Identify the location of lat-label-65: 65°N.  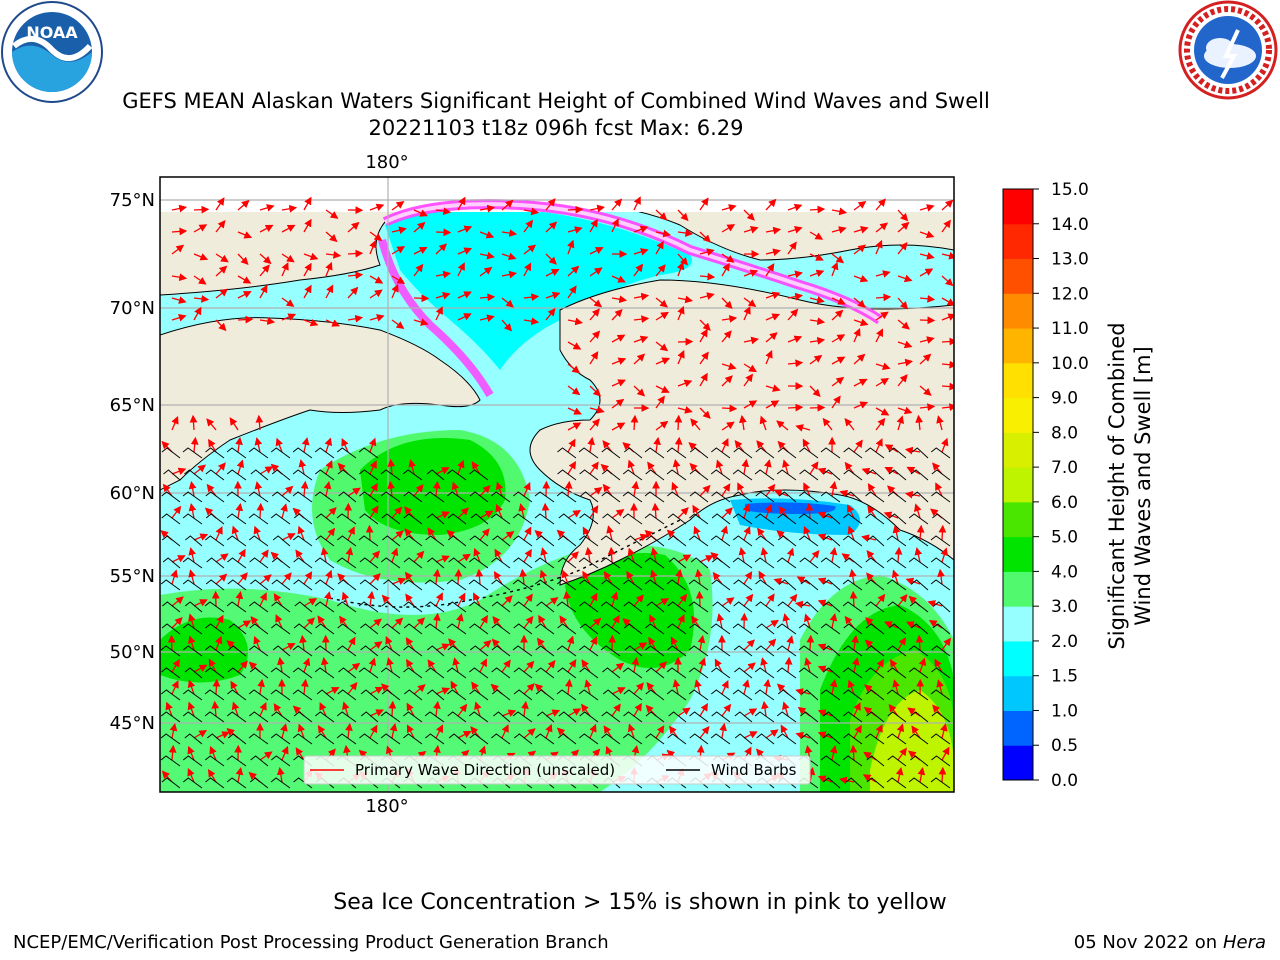
(132, 405).